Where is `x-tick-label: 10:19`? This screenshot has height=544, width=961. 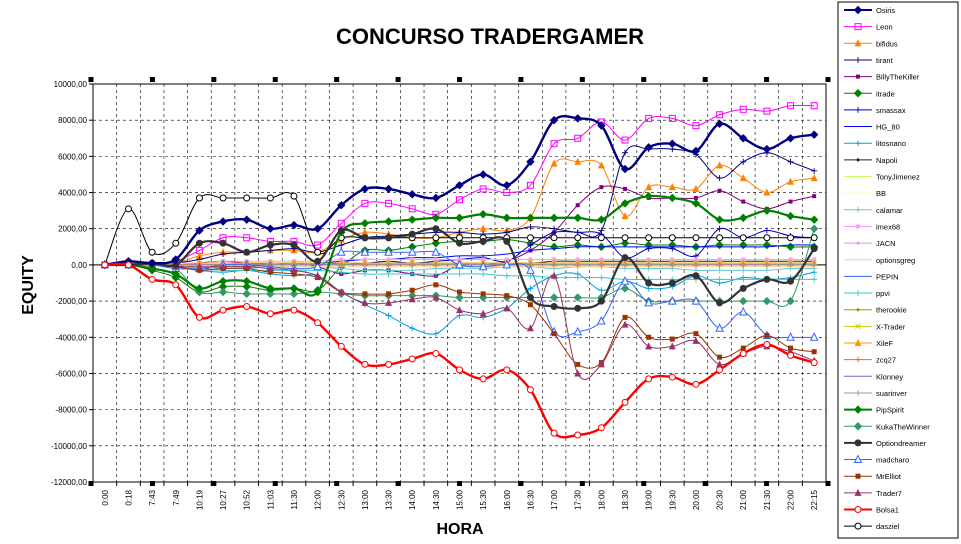
x-tick-label: 10:19 is located at coordinates (199, 499).